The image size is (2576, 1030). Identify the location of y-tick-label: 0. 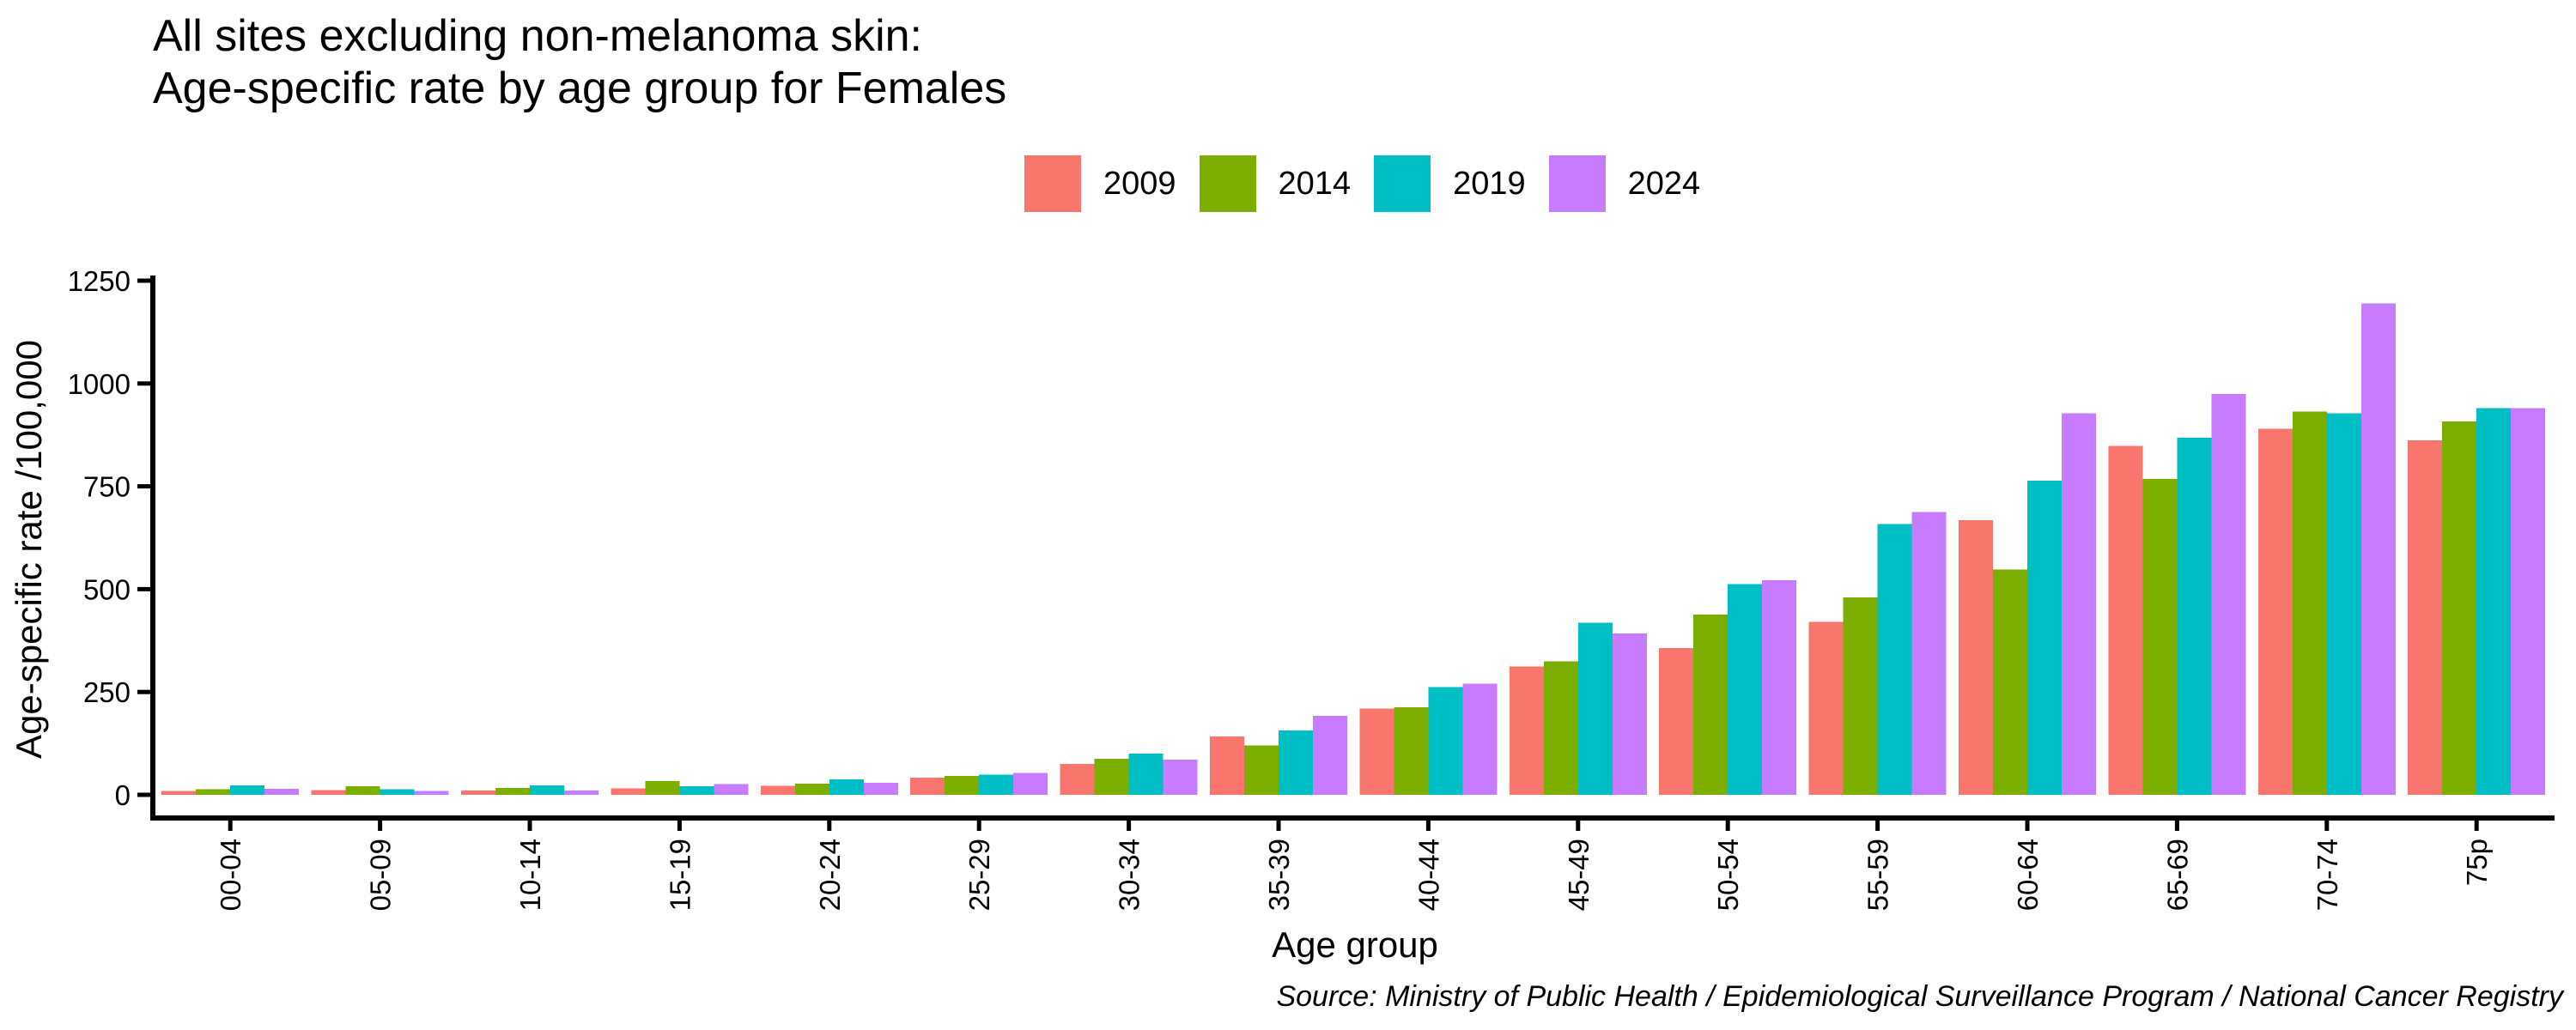
(123, 795).